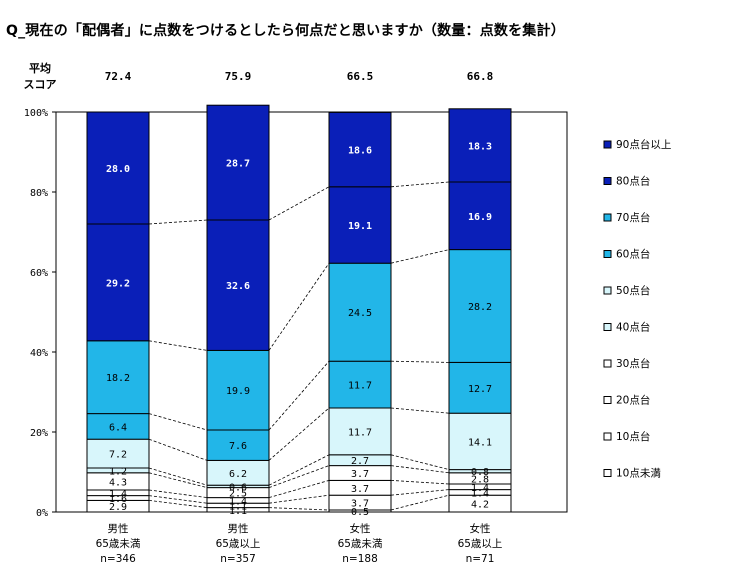 This screenshot has height=585, width=737. Describe the element at coordinates (360, 226) in the screenshot. I see `data-label: 19.1` at that location.